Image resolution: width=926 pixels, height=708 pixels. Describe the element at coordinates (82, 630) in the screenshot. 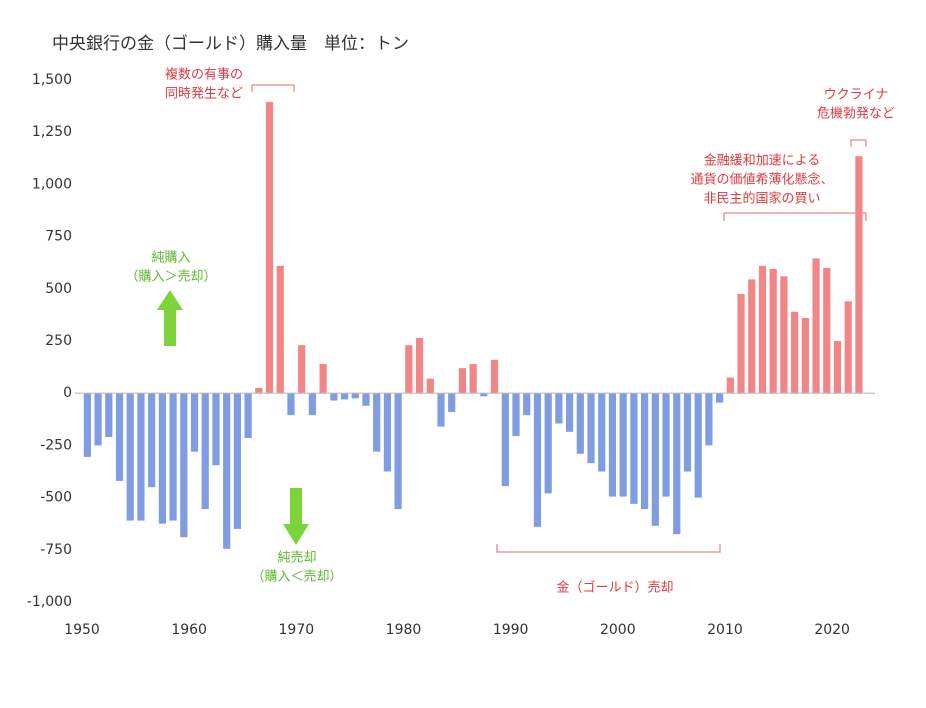

I see `x-tick-label: 1950` at that location.